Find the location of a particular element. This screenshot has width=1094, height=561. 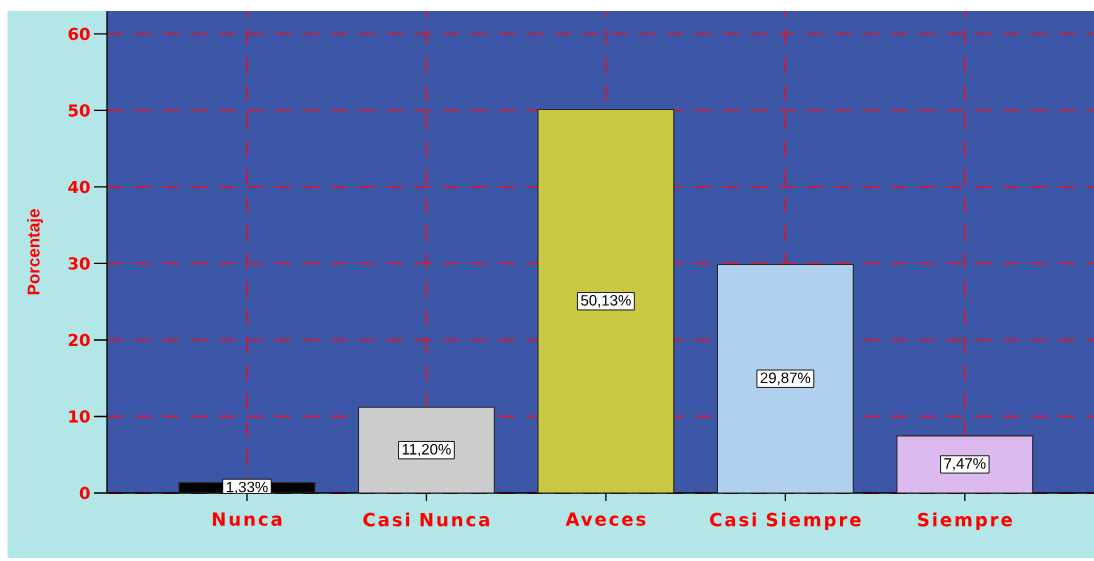

x-tick-label: Casi Siempre is located at coordinates (785, 521).